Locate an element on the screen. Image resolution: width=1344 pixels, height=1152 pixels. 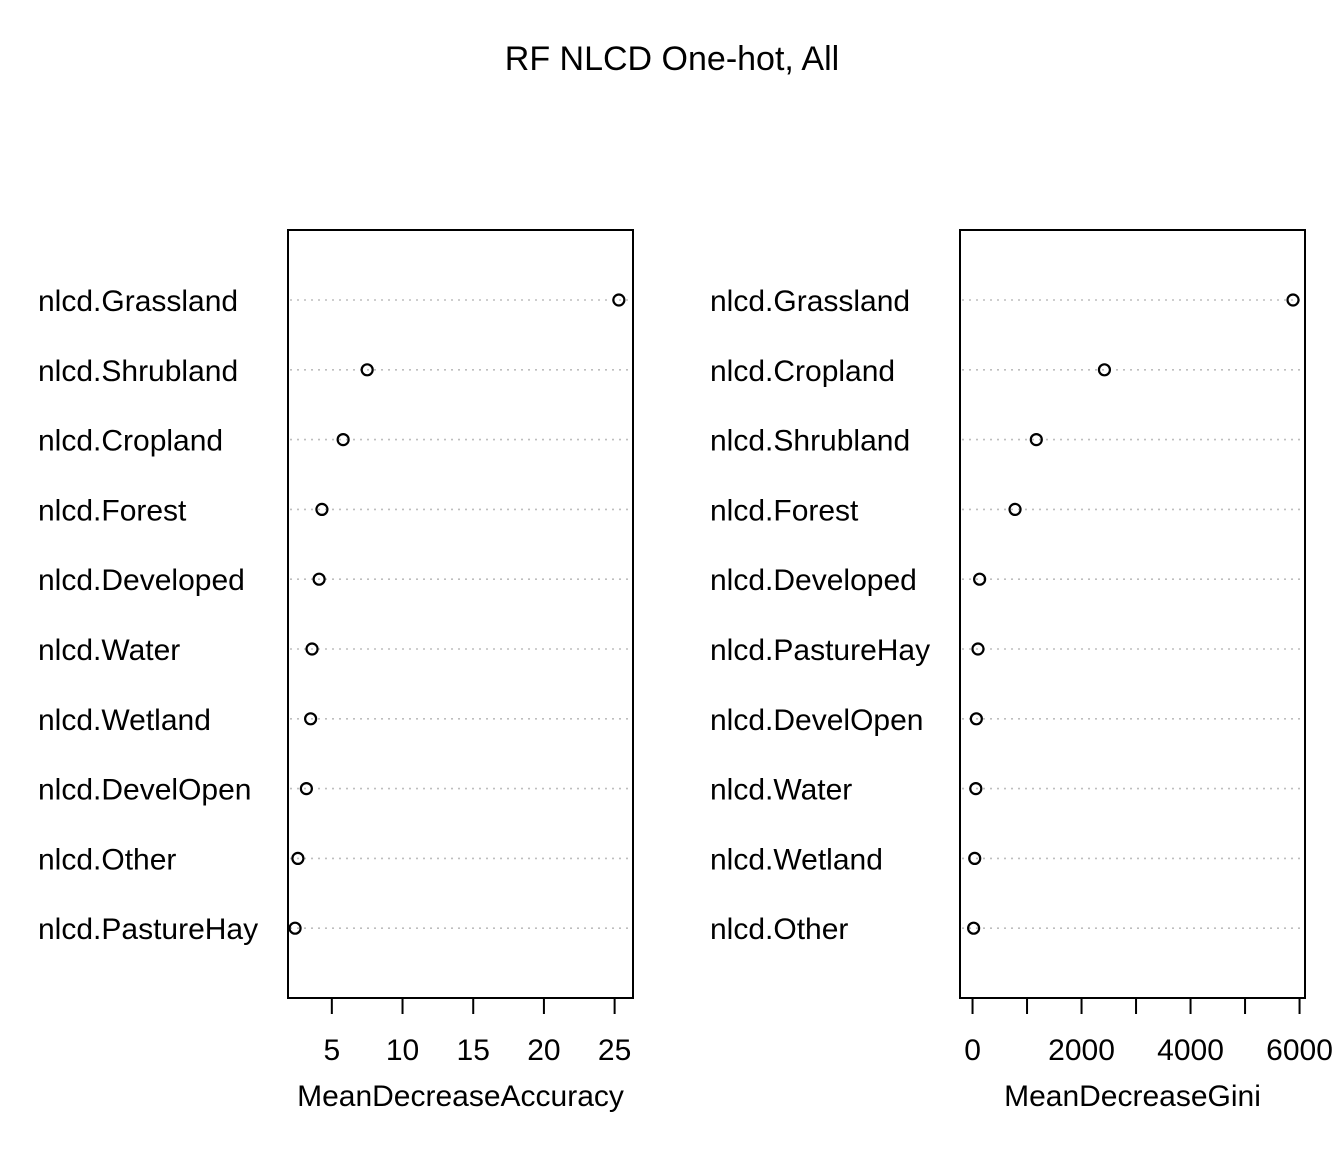
x-tick-label: 6000 is located at coordinates (1299, 1050).